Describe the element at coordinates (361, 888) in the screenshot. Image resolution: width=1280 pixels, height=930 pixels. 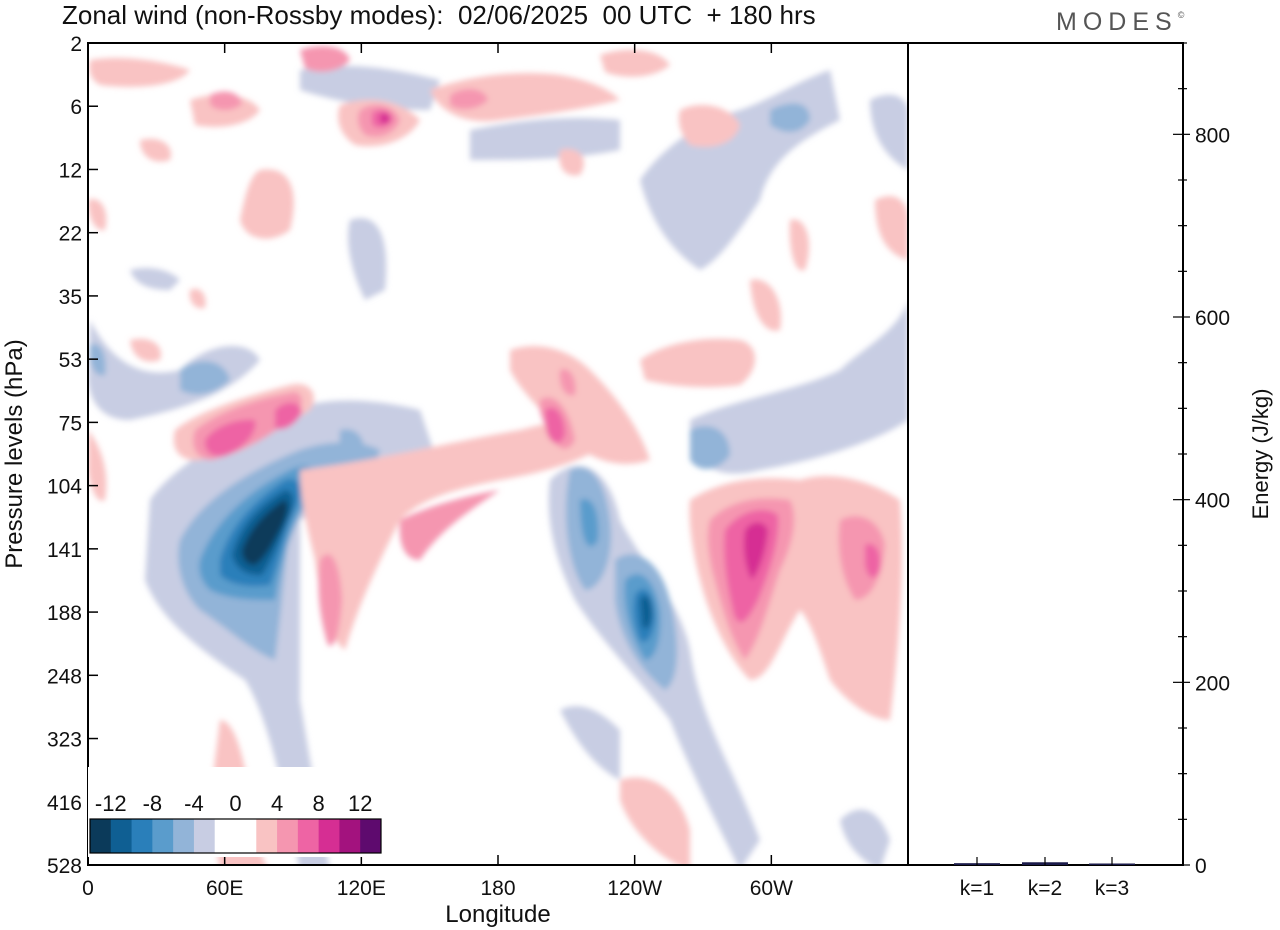
I see `x-tick-label: 120E` at that location.